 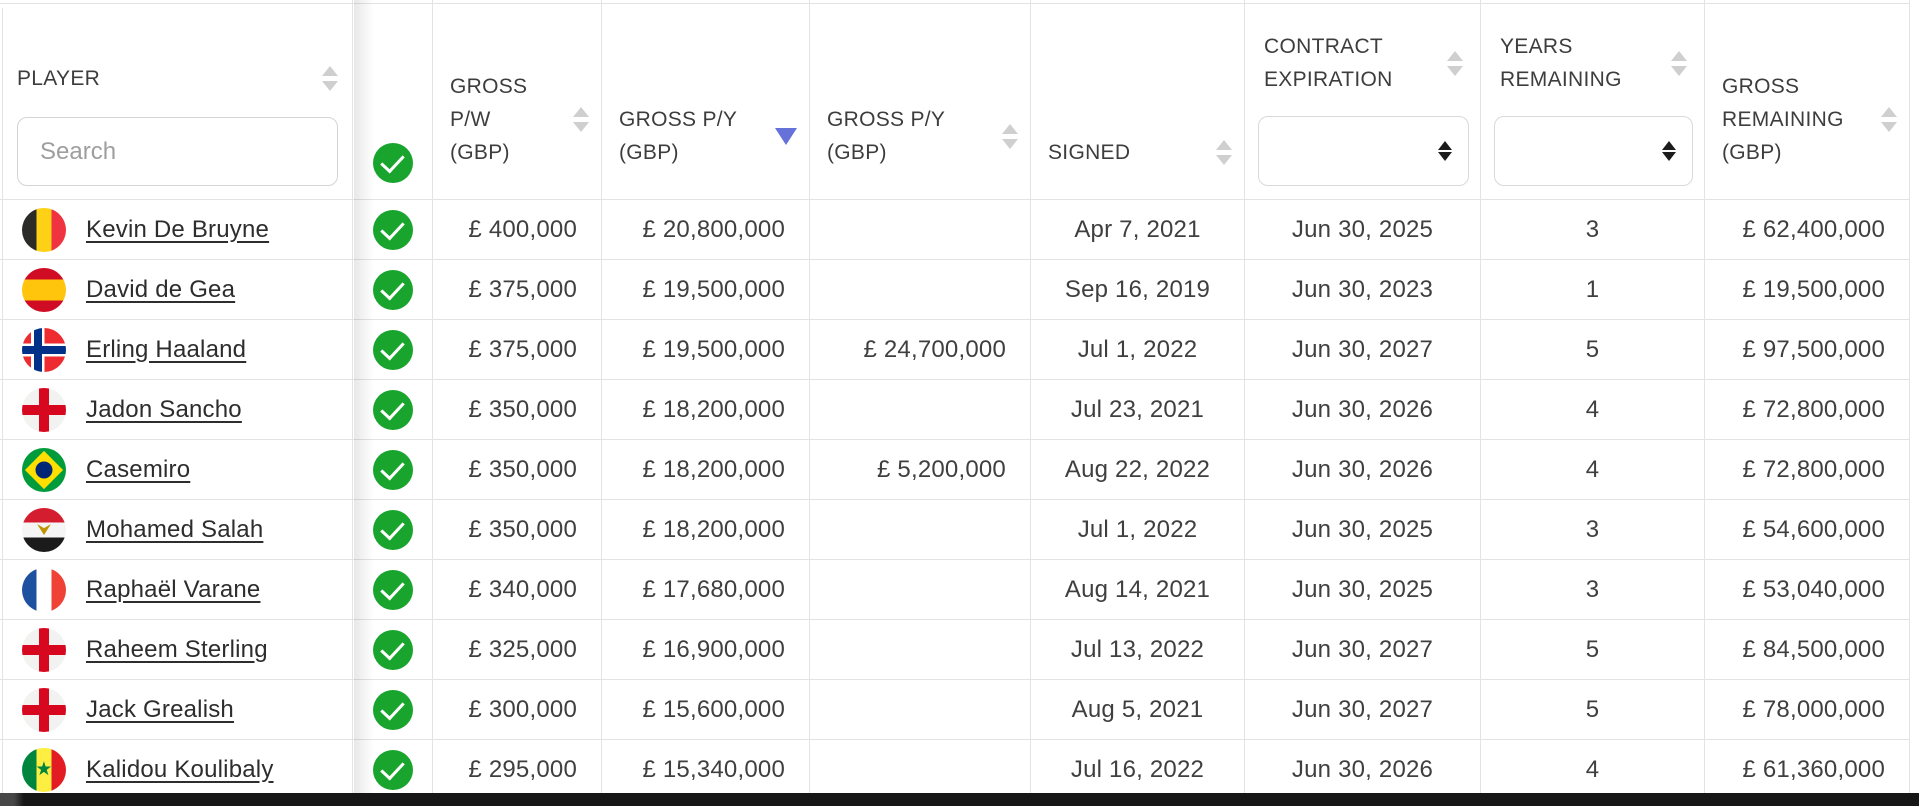 I want to click on contract-expiration-filter-select, so click(x=1363, y=151).